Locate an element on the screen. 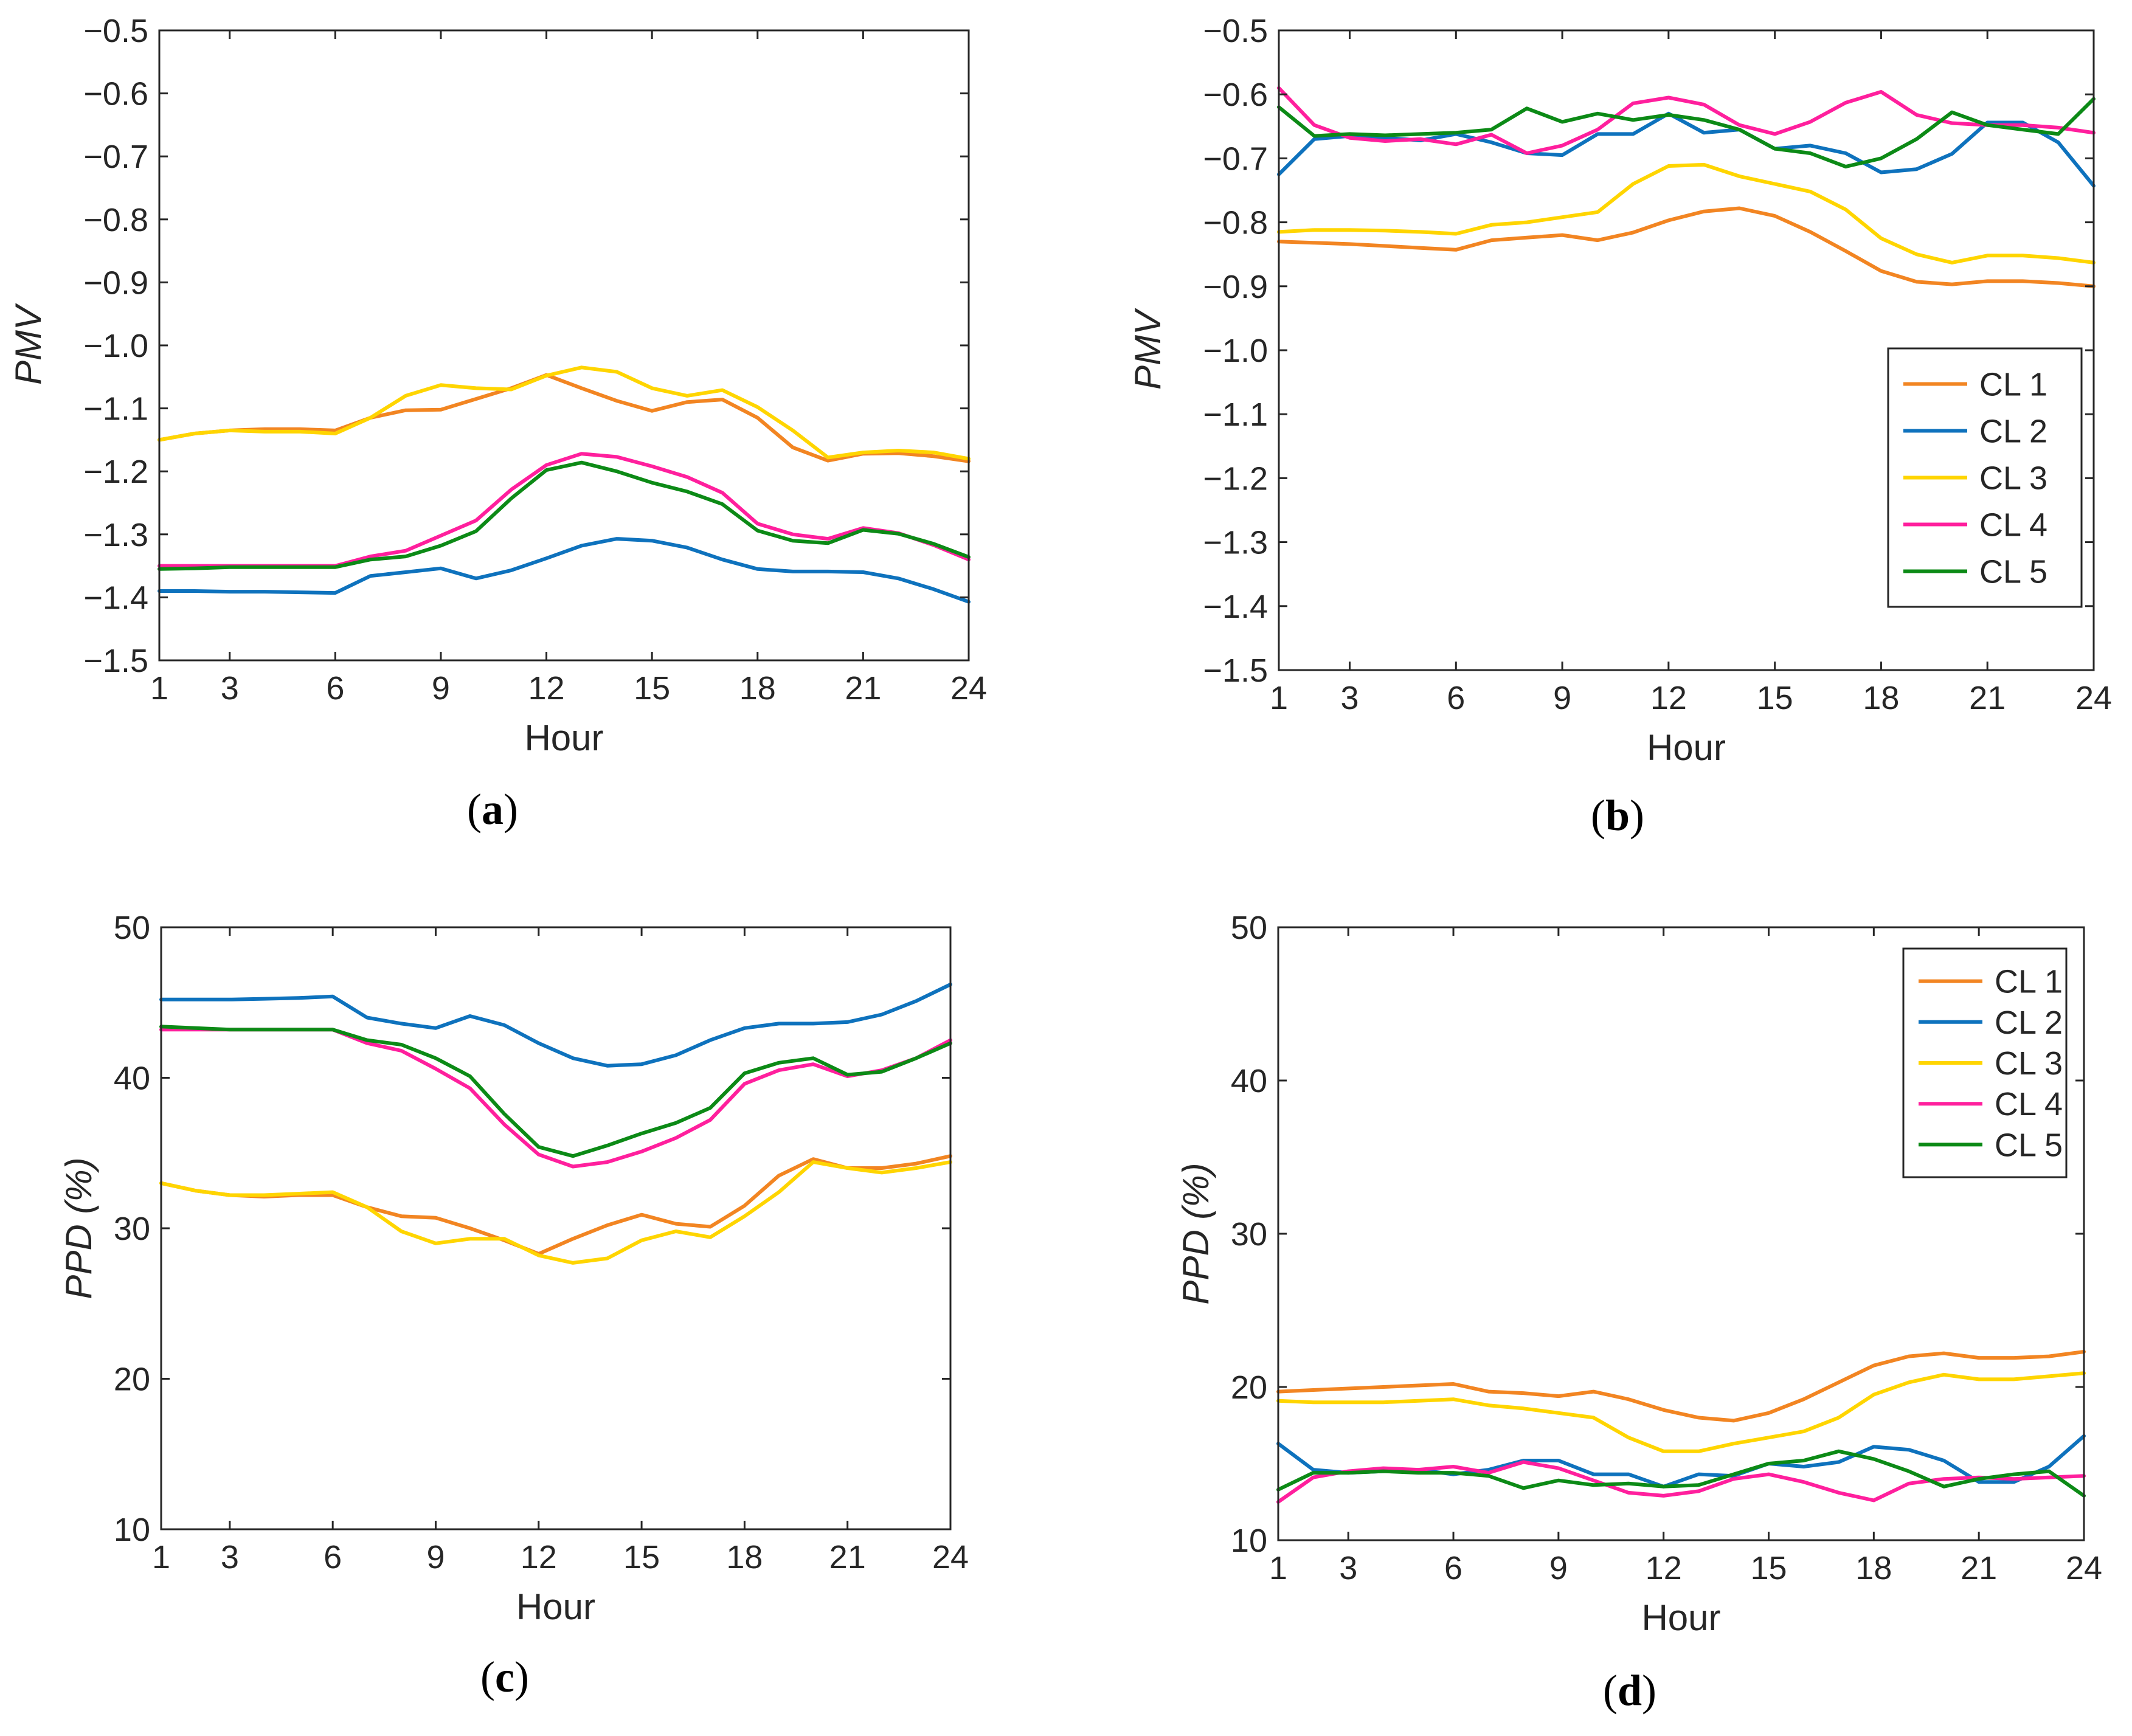 This screenshot has height=1736, width=2132. panel-label: (a) is located at coordinates (492, 809).